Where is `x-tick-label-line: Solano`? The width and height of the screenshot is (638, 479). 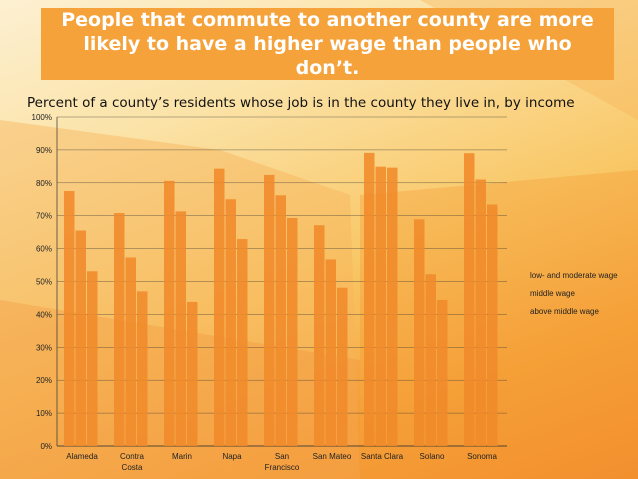 x-tick-label-line: Solano is located at coordinates (432, 456).